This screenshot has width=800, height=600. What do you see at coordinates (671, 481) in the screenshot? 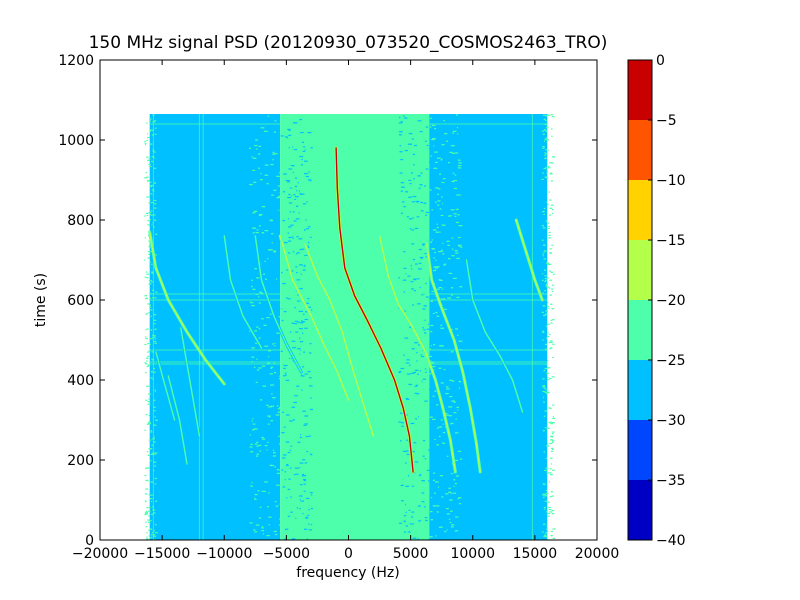
I see `colorbar-tick-label: −35` at bounding box center [671, 481].